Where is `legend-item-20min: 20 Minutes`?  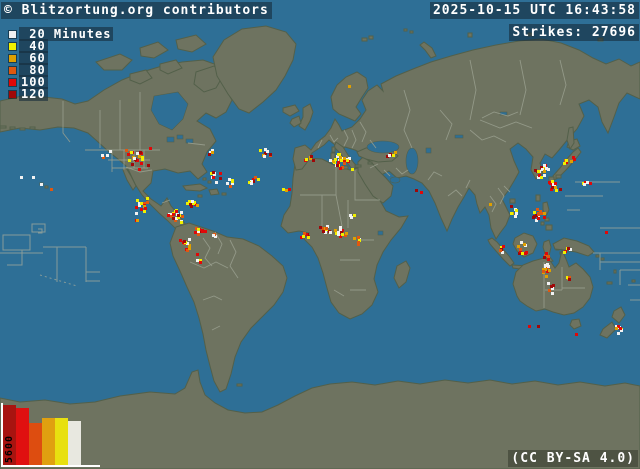
legend-item-20min: 20 Minutes is located at coordinates (58, 34).